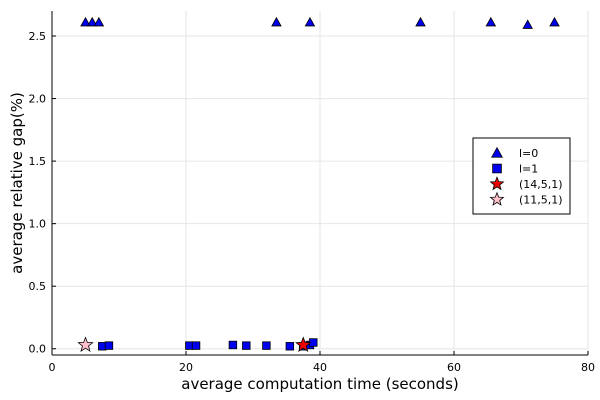  What do you see at coordinates (588, 367) in the screenshot?
I see `x-tick-label-4: 80` at bounding box center [588, 367].